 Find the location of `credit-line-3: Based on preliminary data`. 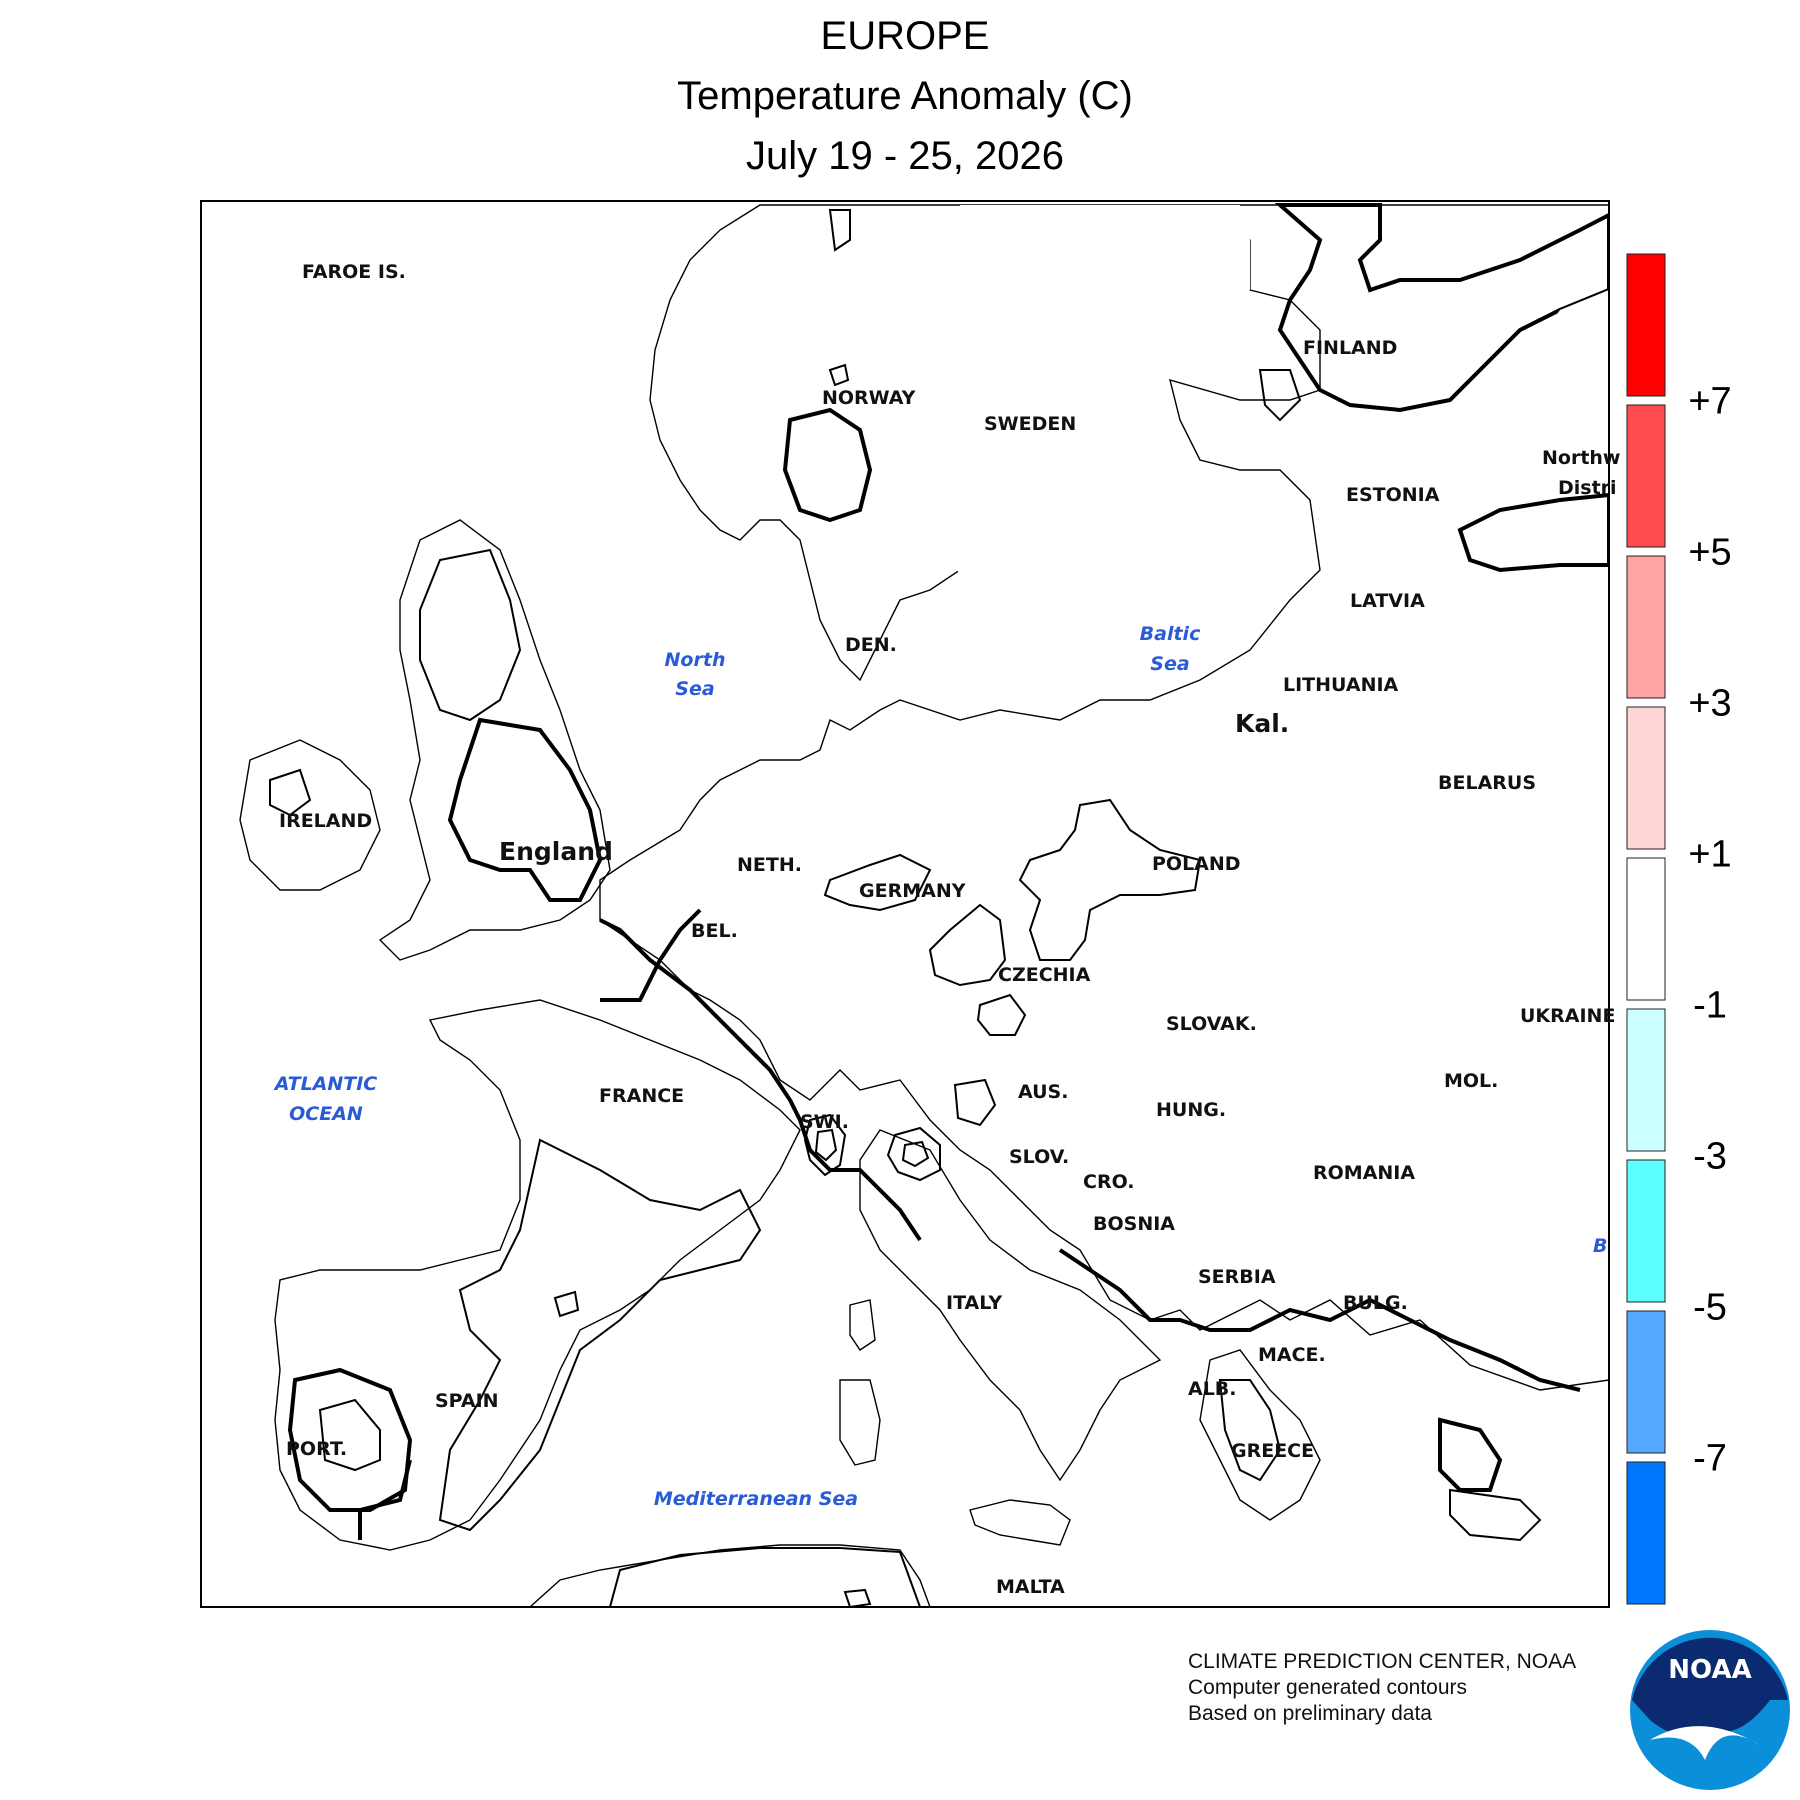

credit-line-3: Based on preliminary data is located at coordinates (1310, 1713).